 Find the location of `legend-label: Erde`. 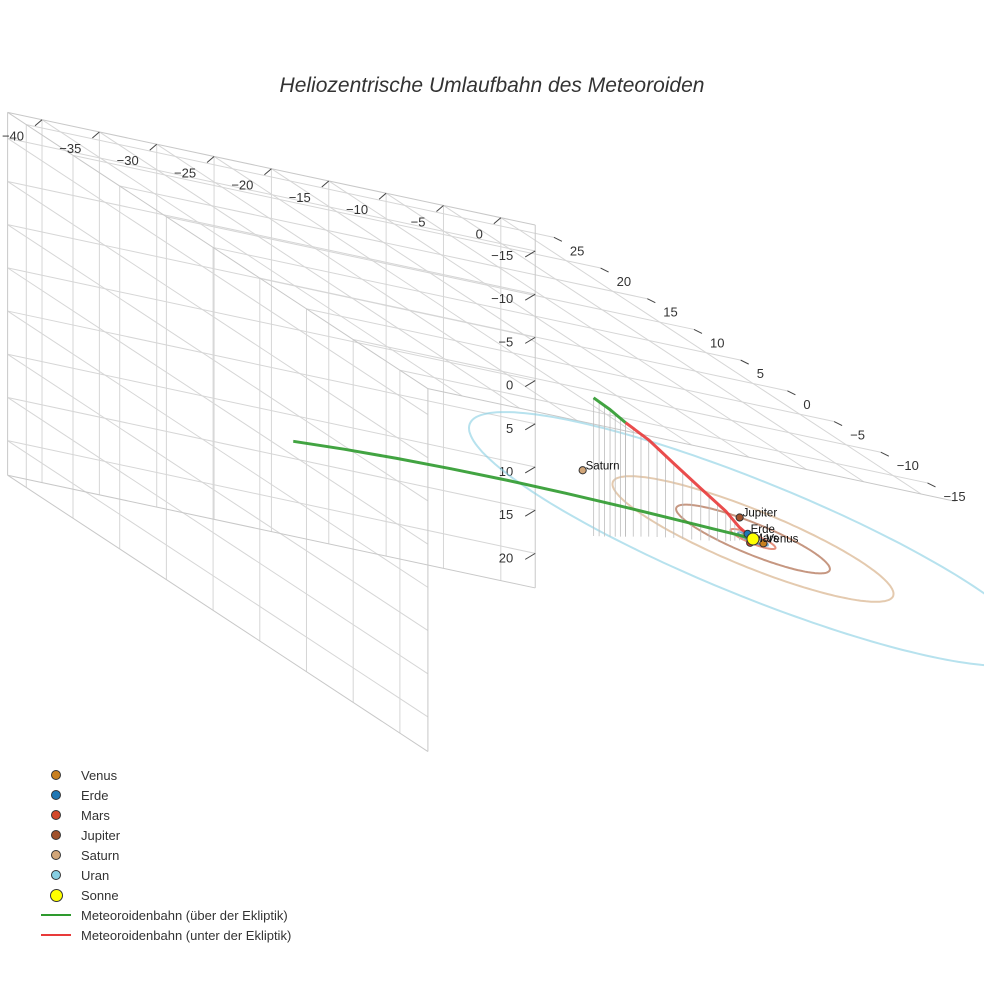

legend-label: Erde is located at coordinates (95, 795).